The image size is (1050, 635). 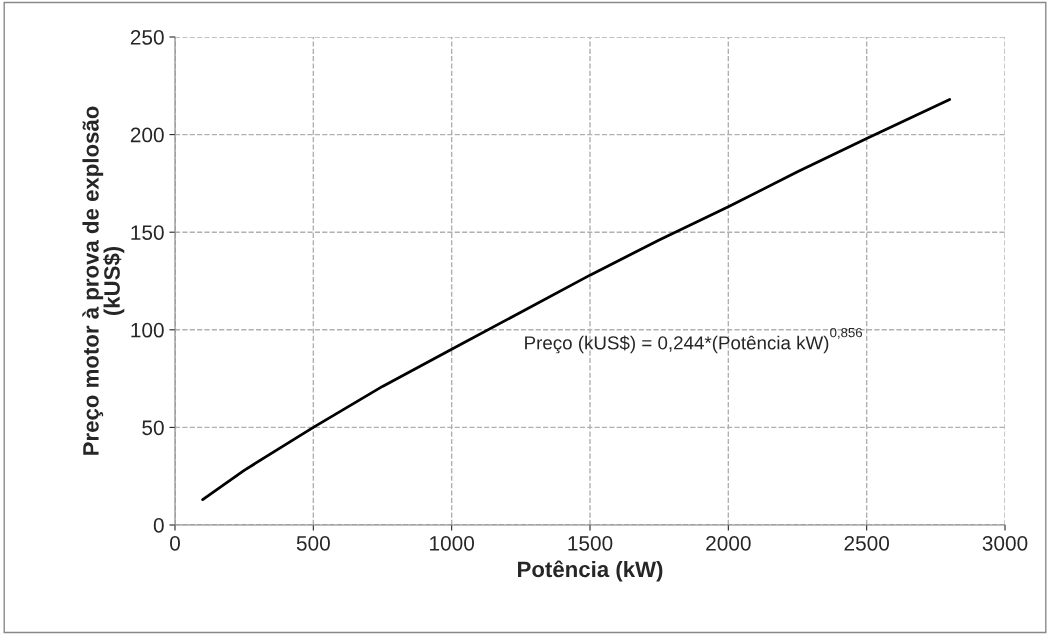 I want to click on x-tick-label: 1000, so click(x=452, y=543).